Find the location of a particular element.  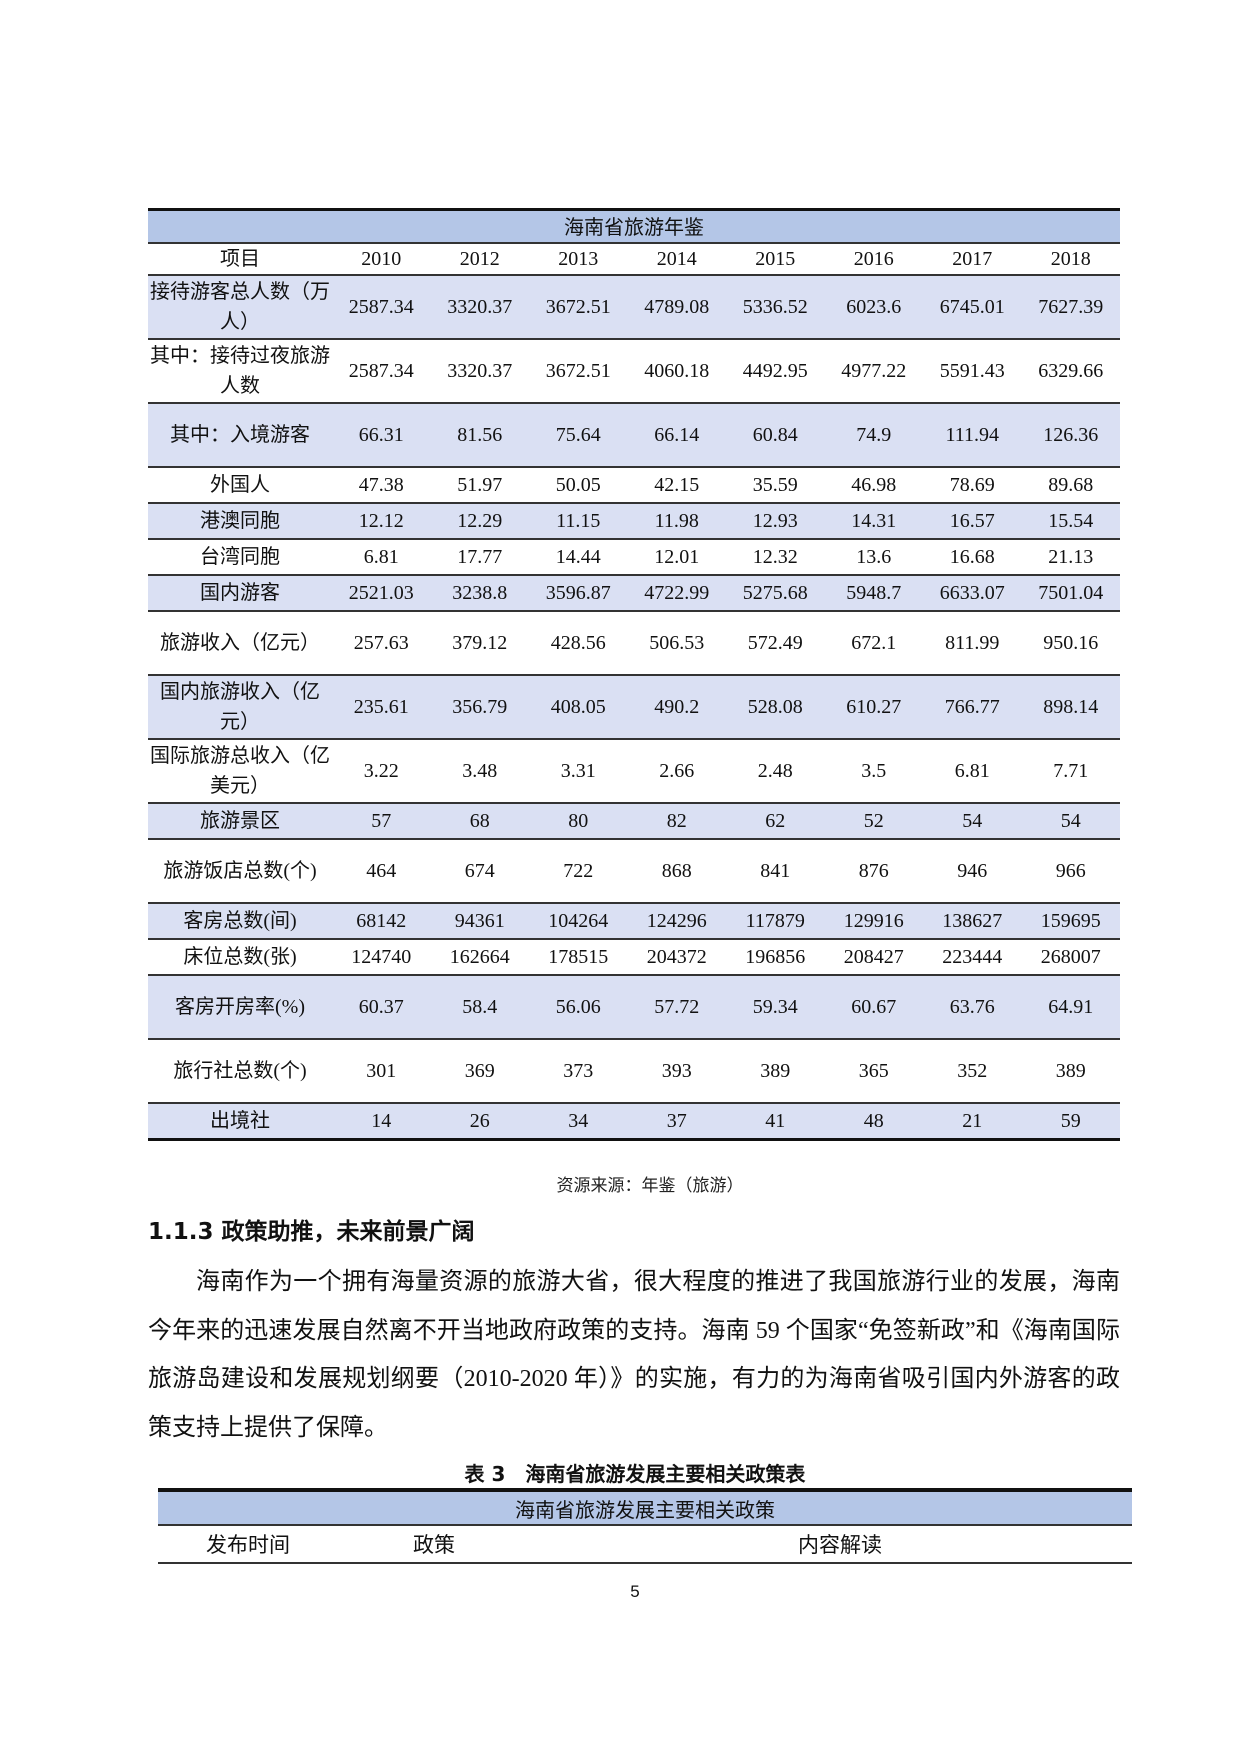

cell-value: 89.68 is located at coordinates (1070, 485).